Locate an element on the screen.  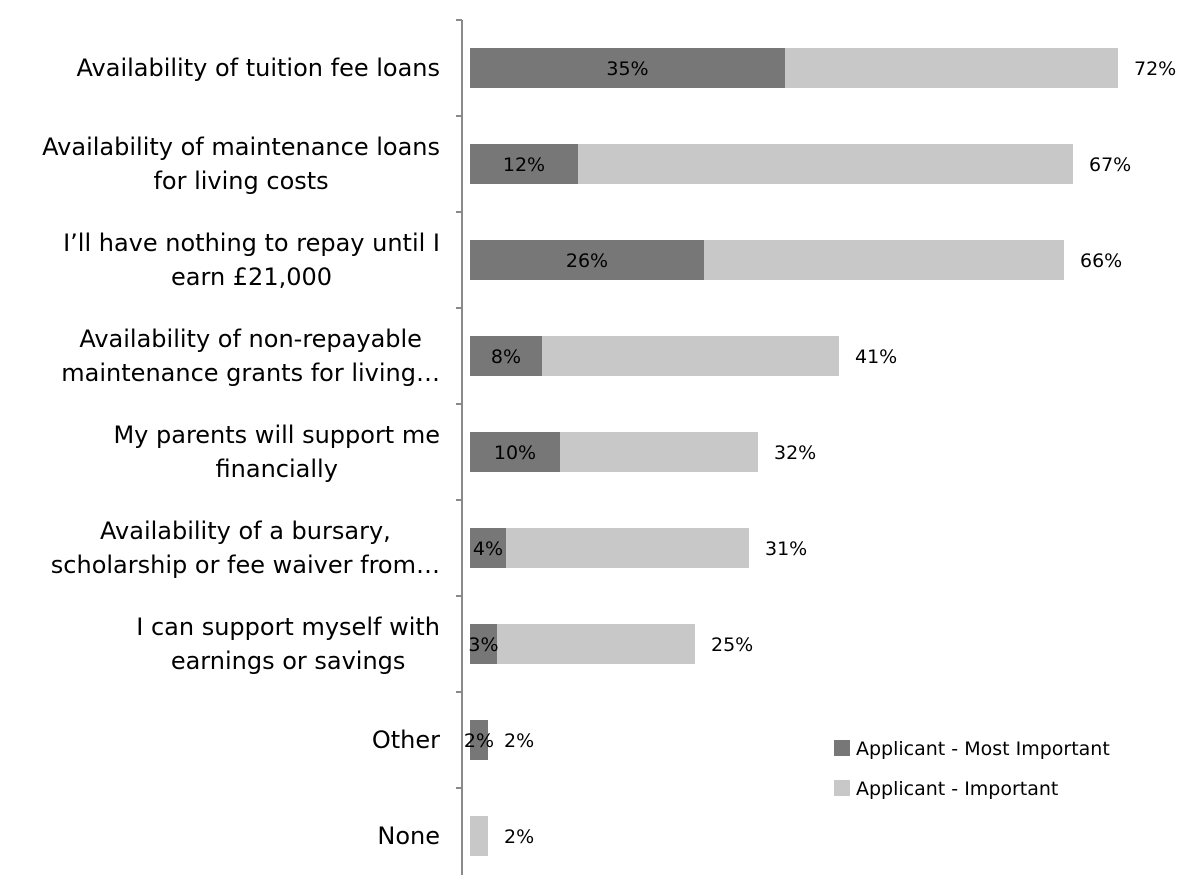
category-label-line: for living costs is located at coordinates (240, 181).